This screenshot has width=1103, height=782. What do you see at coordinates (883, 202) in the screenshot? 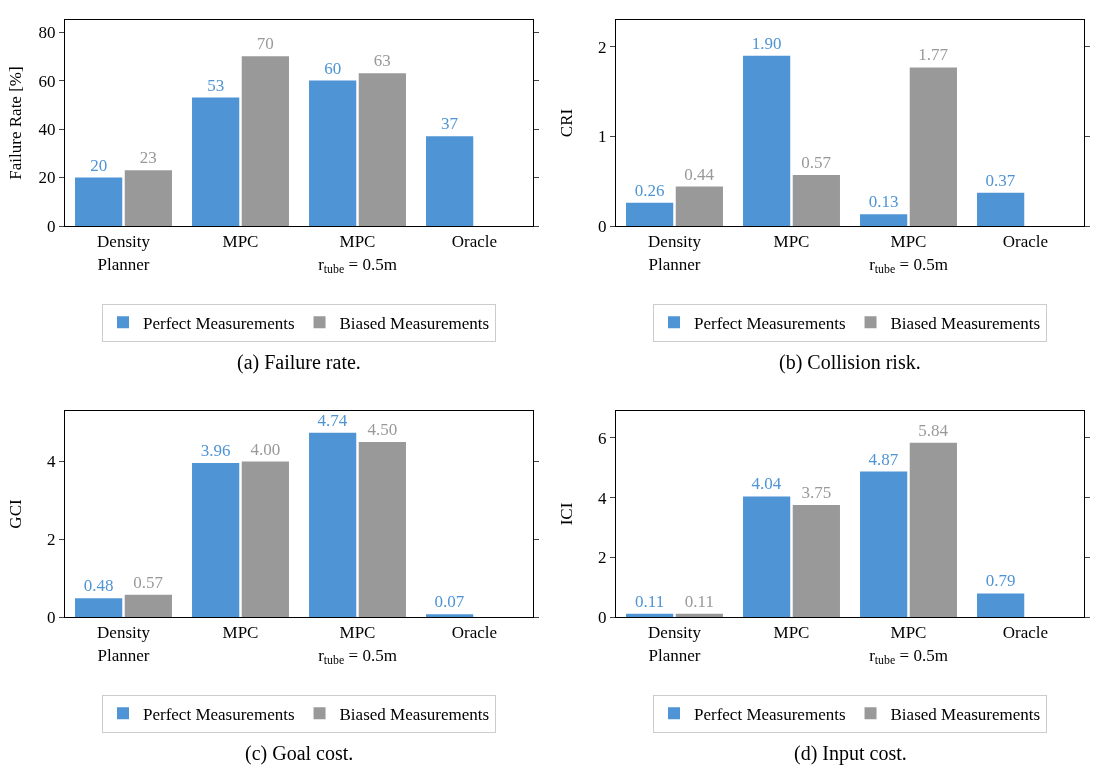
I see `data-label: 0.13` at bounding box center [883, 202].